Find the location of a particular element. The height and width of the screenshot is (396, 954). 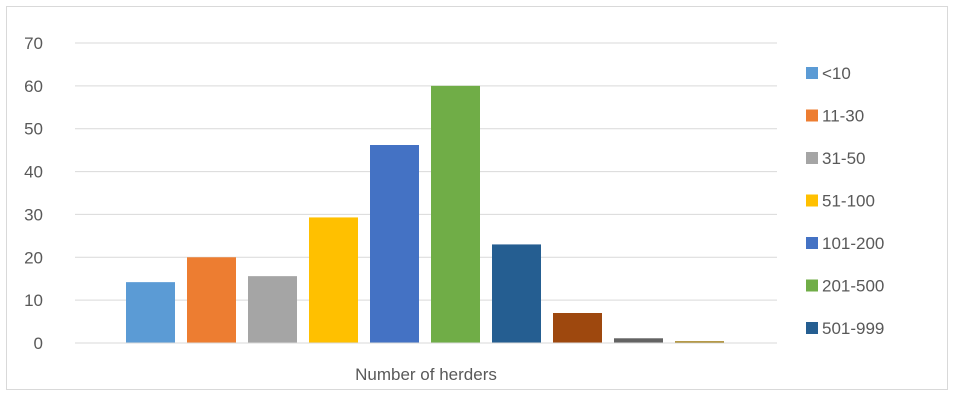

y-tick-label: 30 is located at coordinates (33, 214).